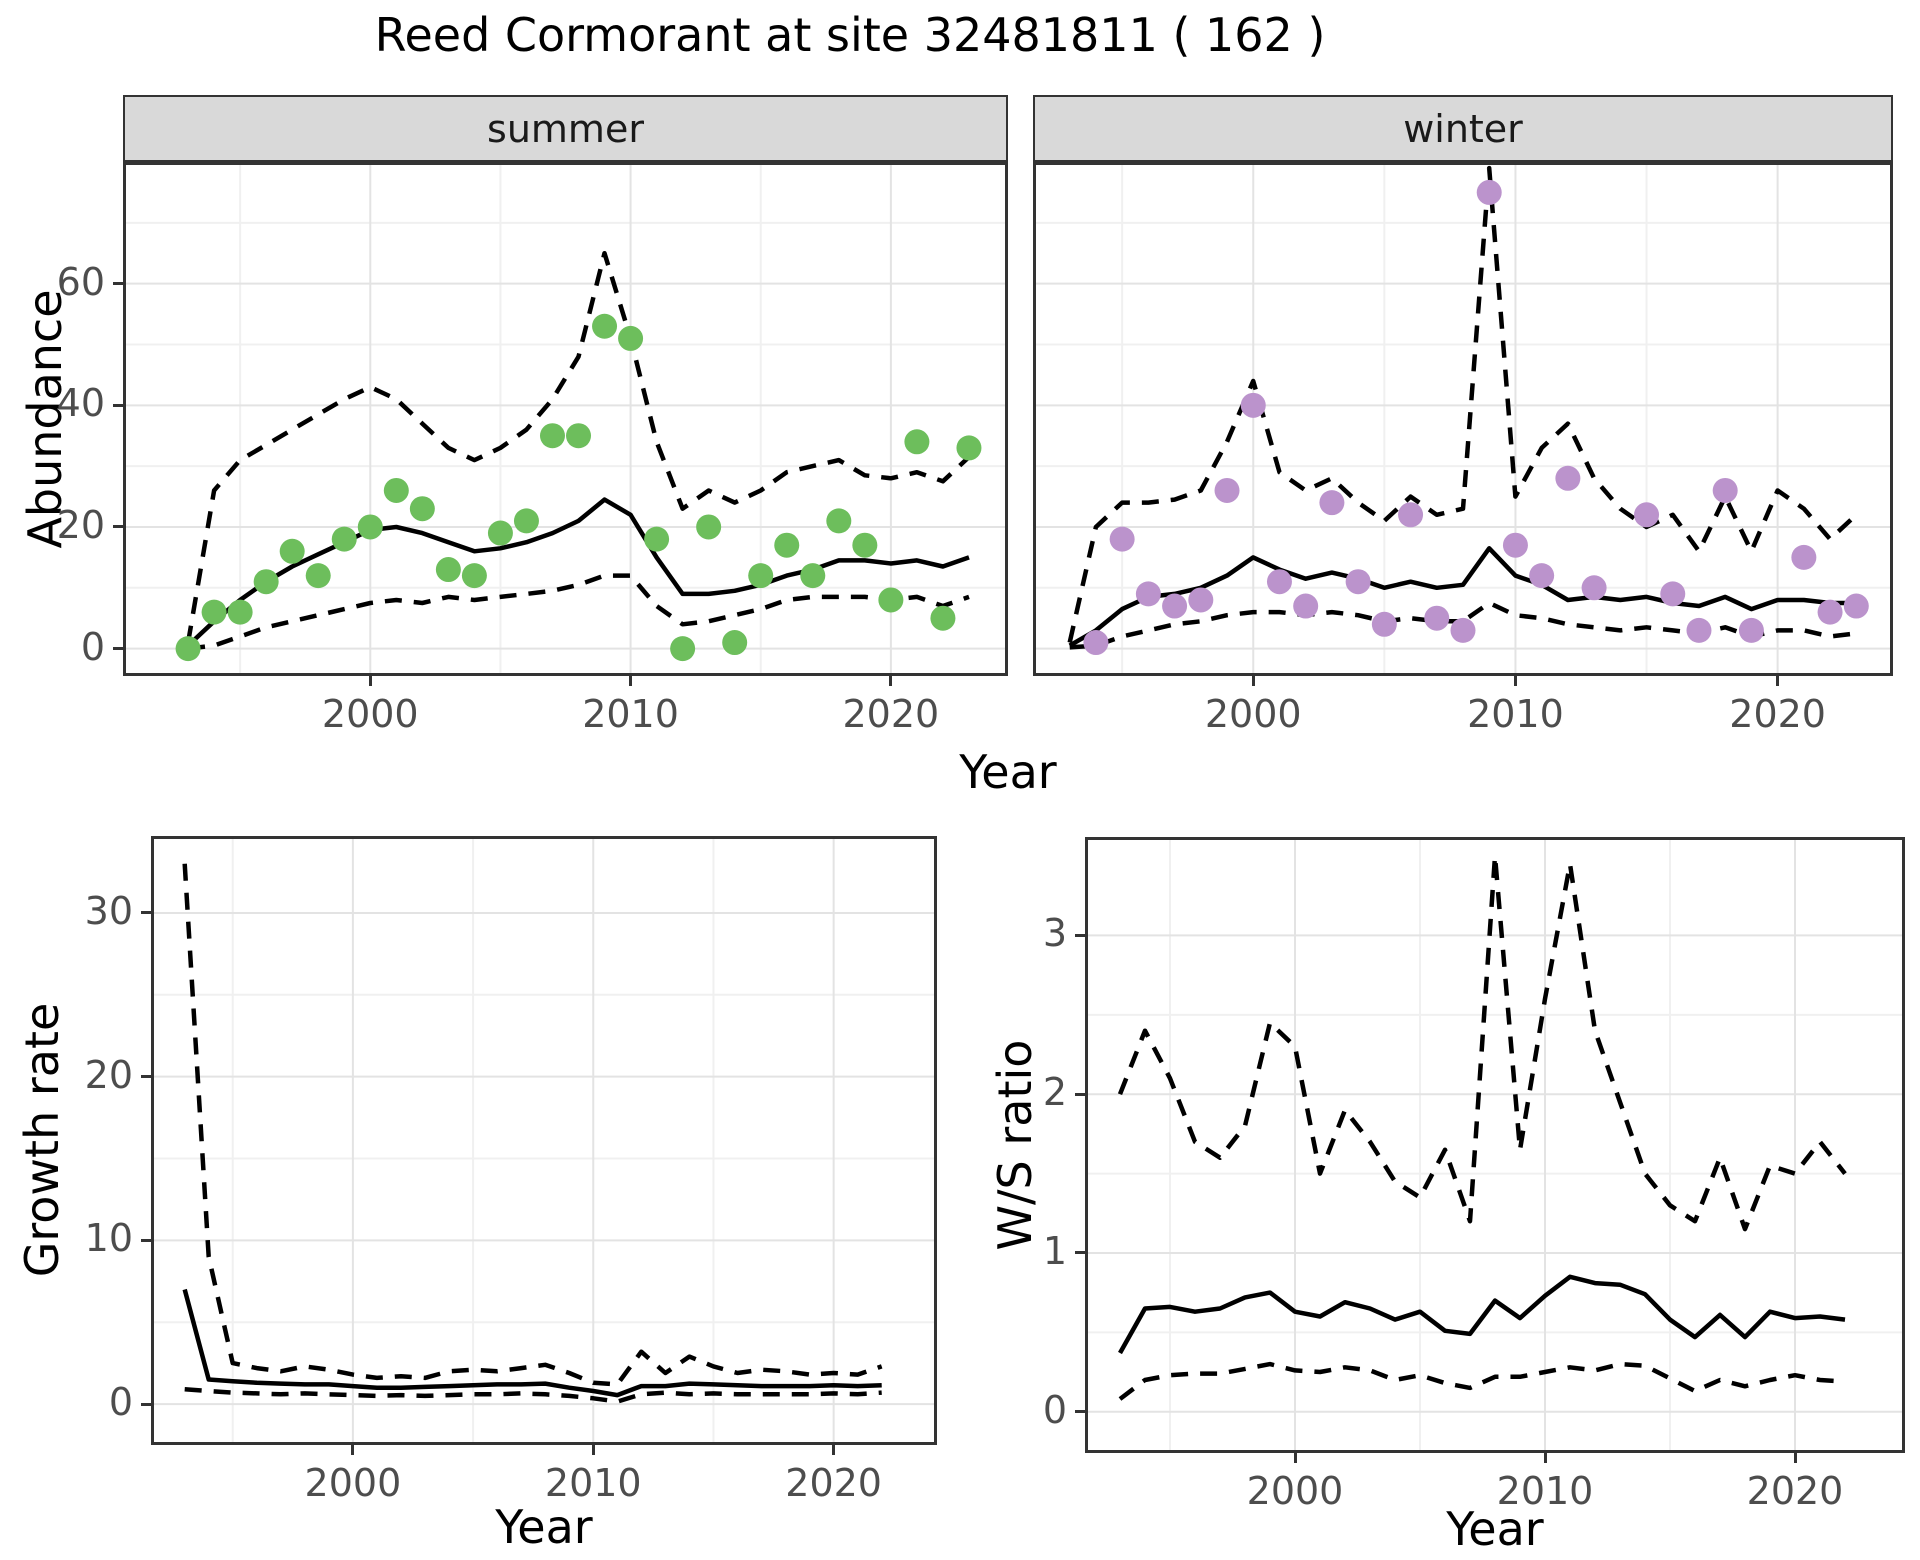 This screenshot has width=1920, height=1560. What do you see at coordinates (1054, 933) in the screenshot?
I see `y-tick-label: 3` at bounding box center [1054, 933].